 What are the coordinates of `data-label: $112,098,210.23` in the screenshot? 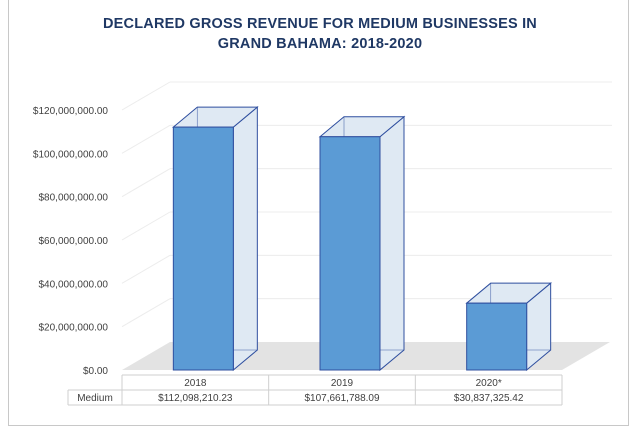 It's located at (195, 398).